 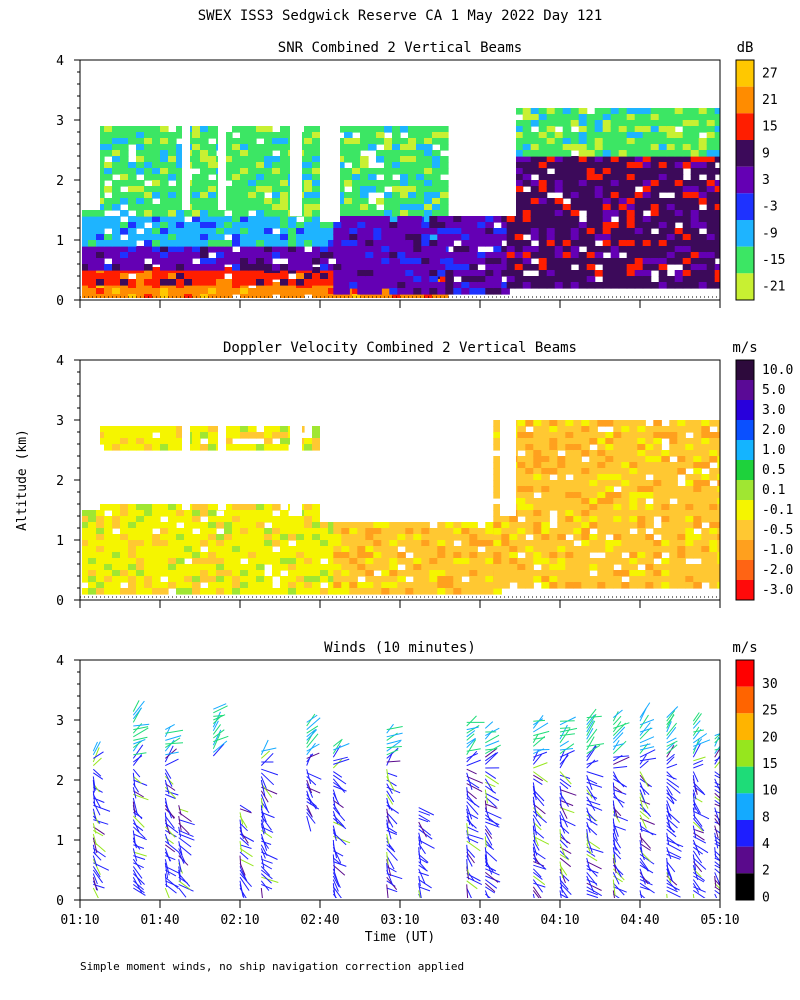 What do you see at coordinates (773, 390) in the screenshot?
I see `colorbar-label: 5.0` at bounding box center [773, 390].